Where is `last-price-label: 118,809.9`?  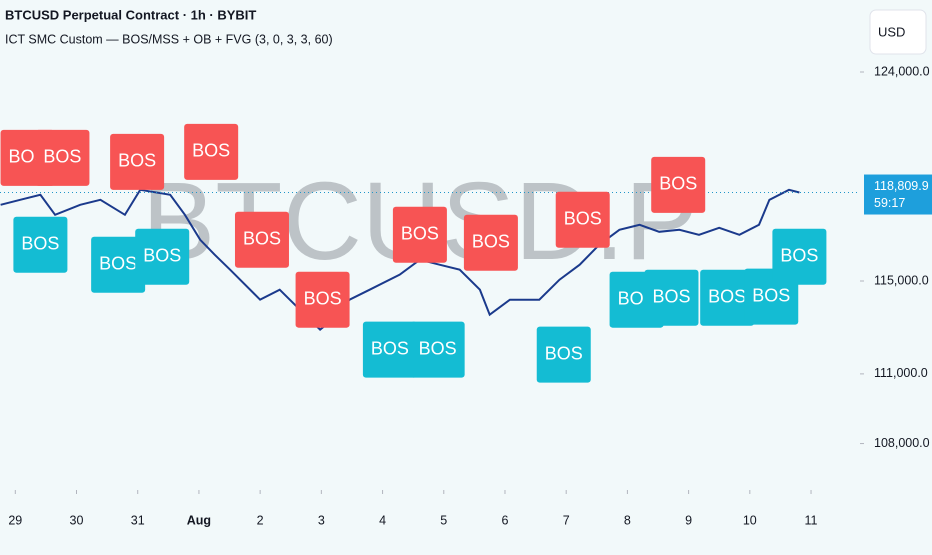
last-price-label: 118,809.9 is located at coordinates (901, 186).